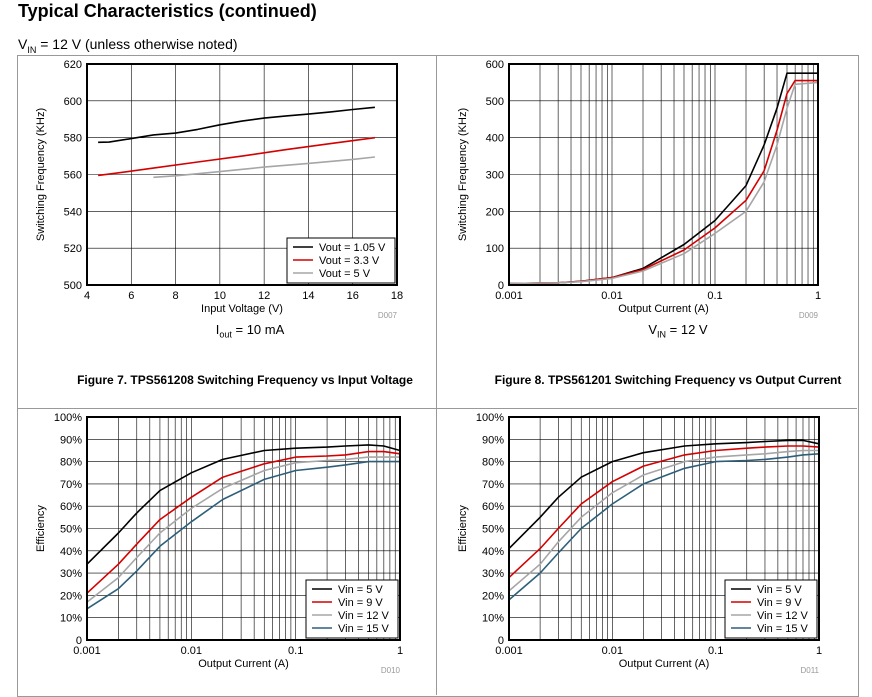 The height and width of the screenshot is (697, 872). What do you see at coordinates (495, 249) in the screenshot?
I see `y-tick-label: 100` at bounding box center [495, 249].